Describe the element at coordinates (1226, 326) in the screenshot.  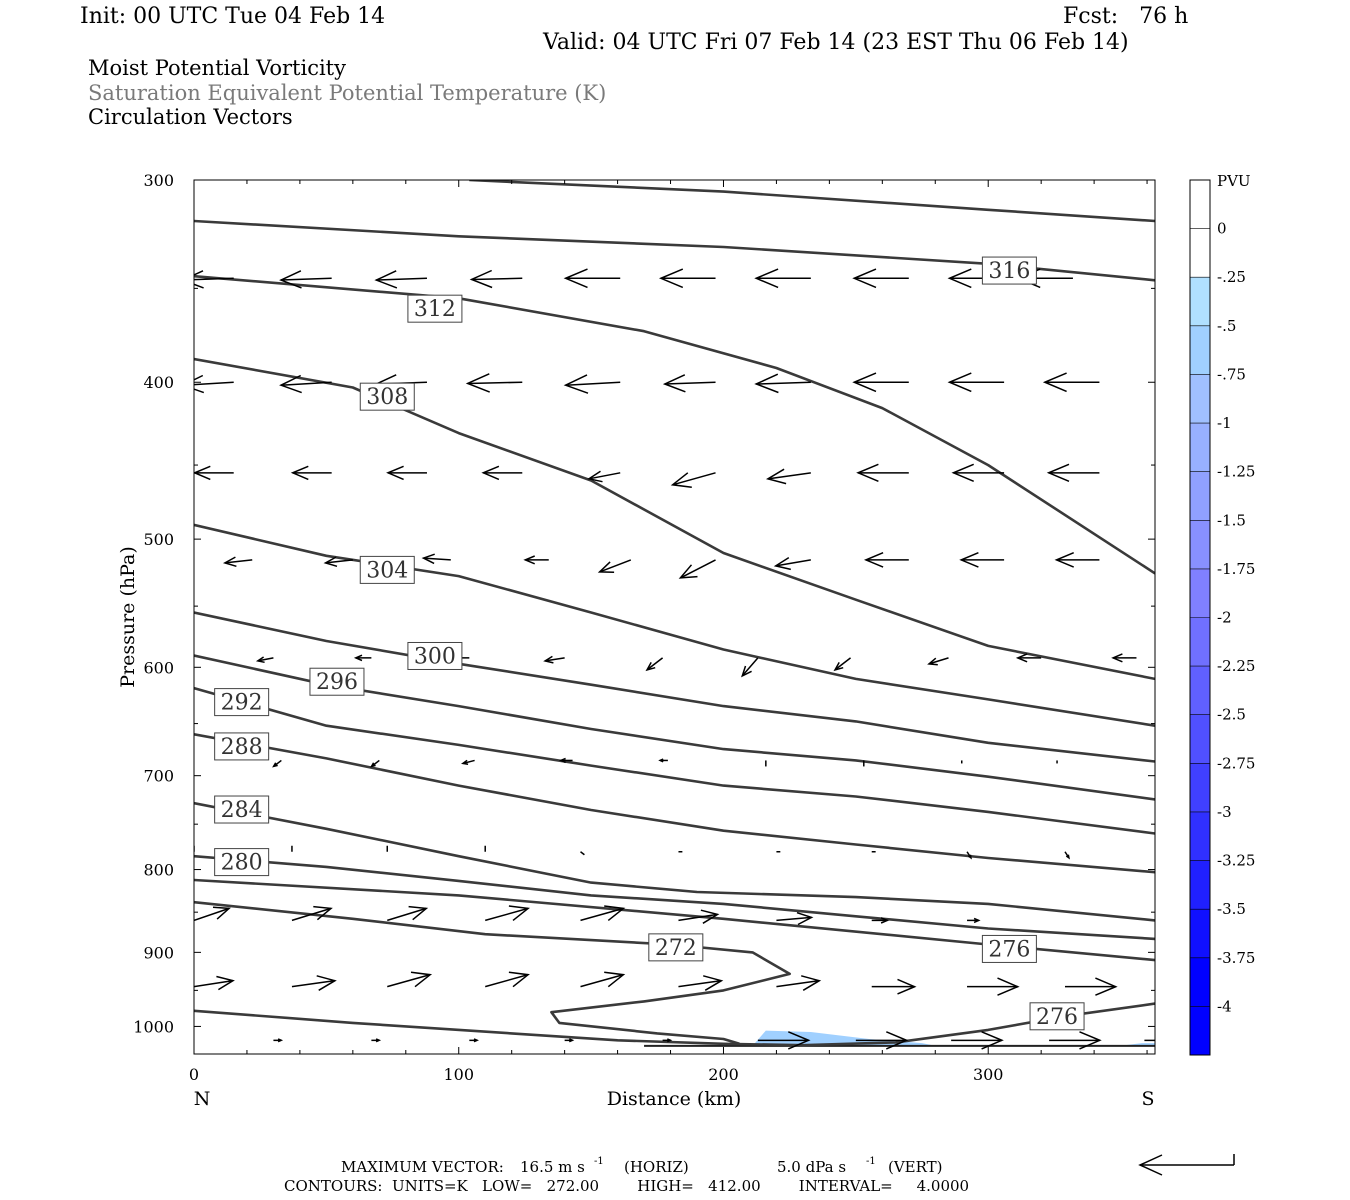
I see `colorbar-label-2: -.5` at that location.